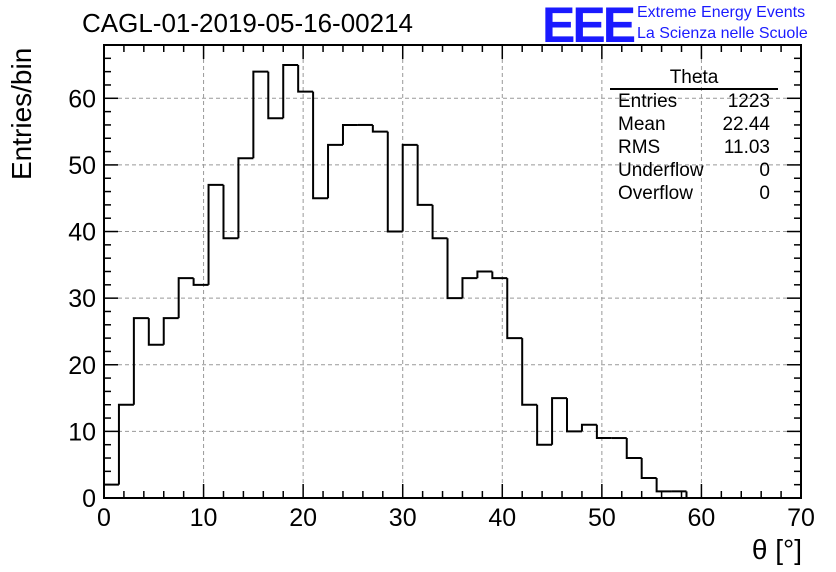 The width and height of the screenshot is (836, 572). I want to click on x-tick-label: 0, so click(104, 518).